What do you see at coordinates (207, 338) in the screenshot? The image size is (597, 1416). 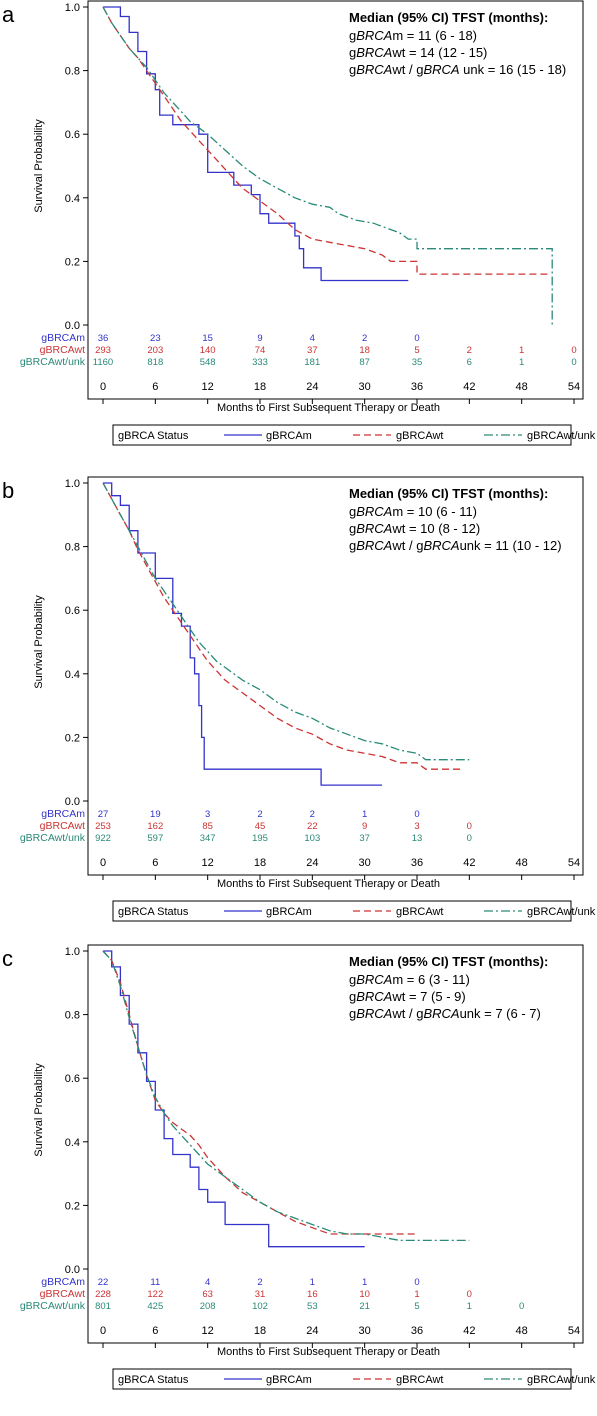 I see `risk-value: 15` at bounding box center [207, 338].